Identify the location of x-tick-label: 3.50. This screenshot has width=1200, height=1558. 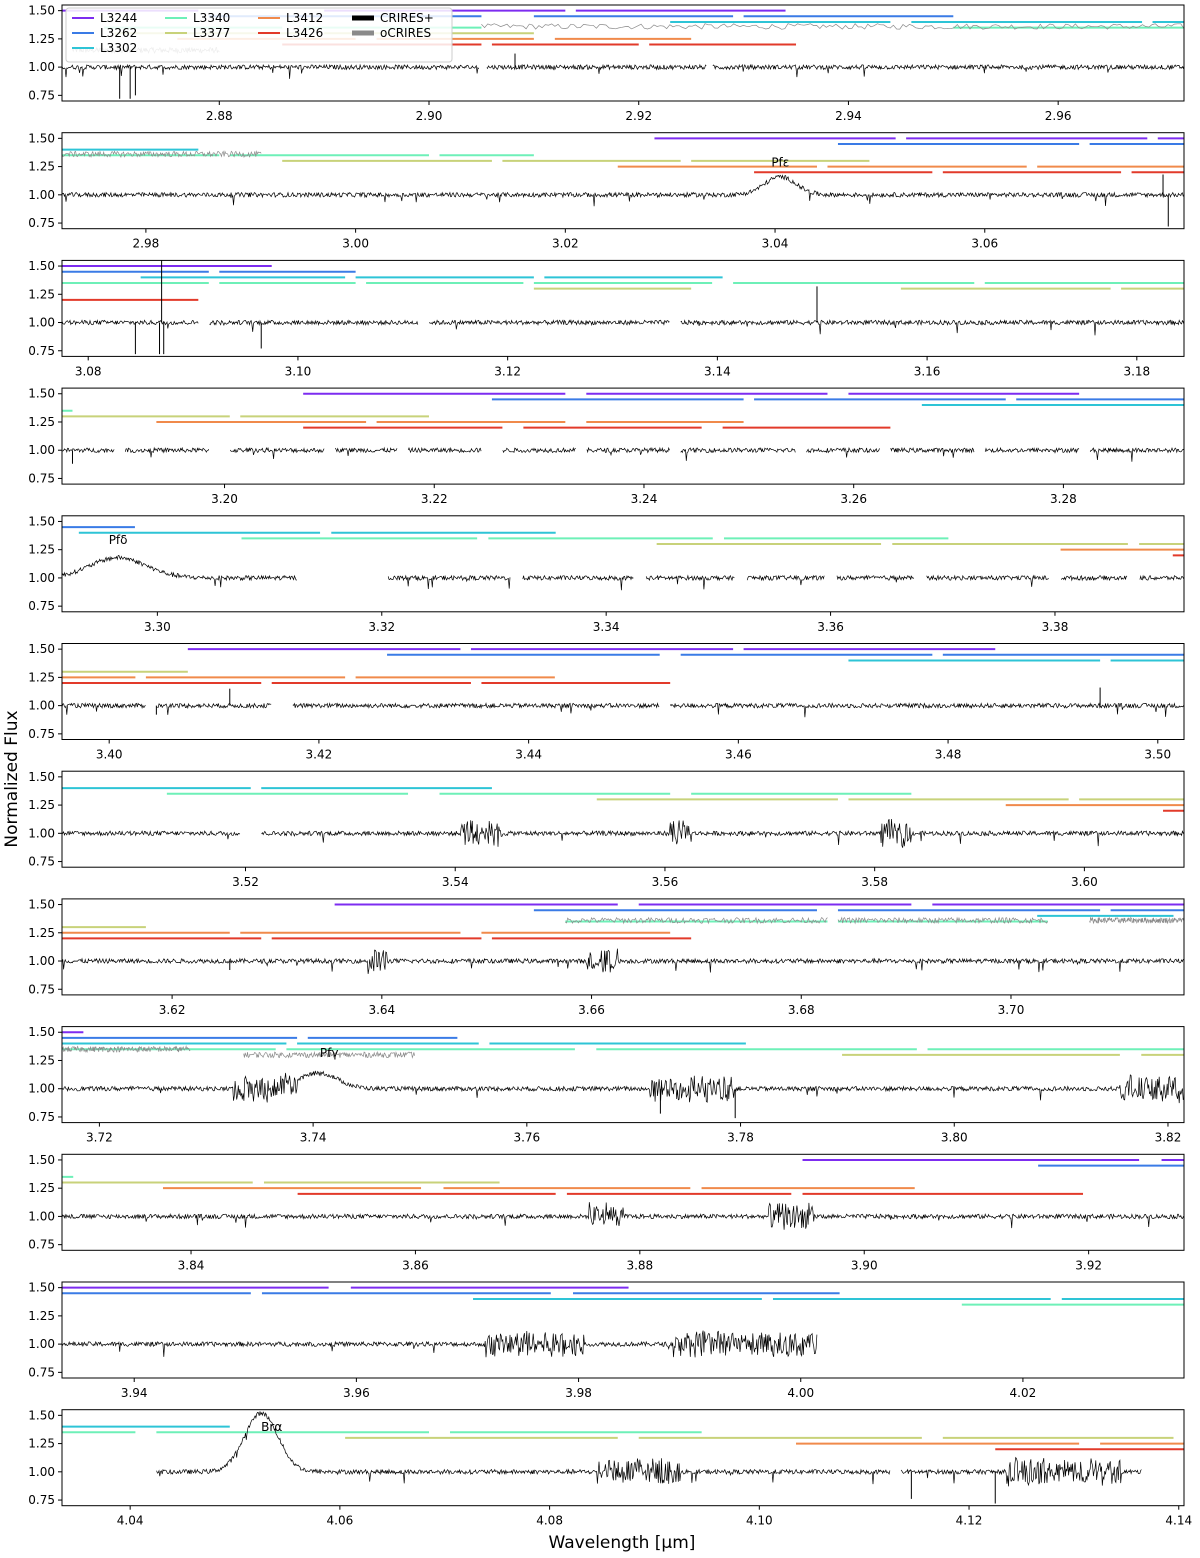
(1157, 755).